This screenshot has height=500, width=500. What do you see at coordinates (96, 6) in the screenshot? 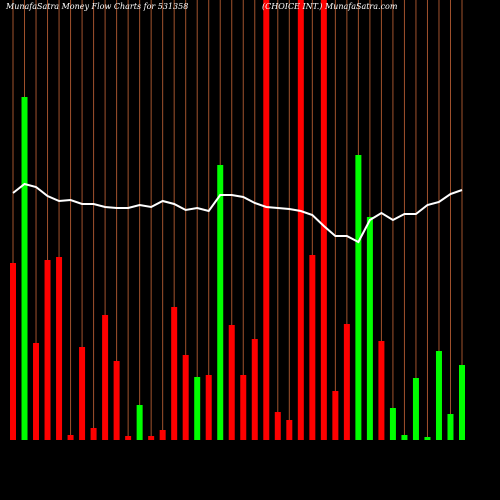
I see `chart-title: MunafaSatra Money Flow Charts for 531358` at bounding box center [96, 6].